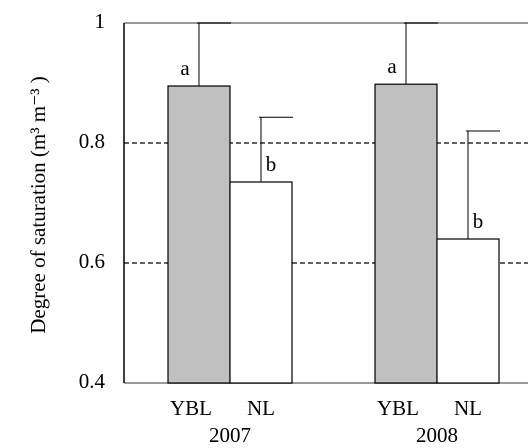  Describe the element at coordinates (100, 21) in the screenshot. I see `y-tick-label: 1` at that location.